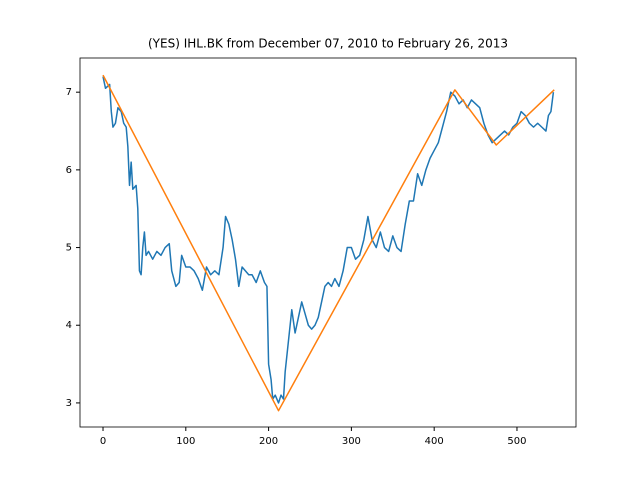  I want to click on y-tick-label: 3, so click(69, 403).